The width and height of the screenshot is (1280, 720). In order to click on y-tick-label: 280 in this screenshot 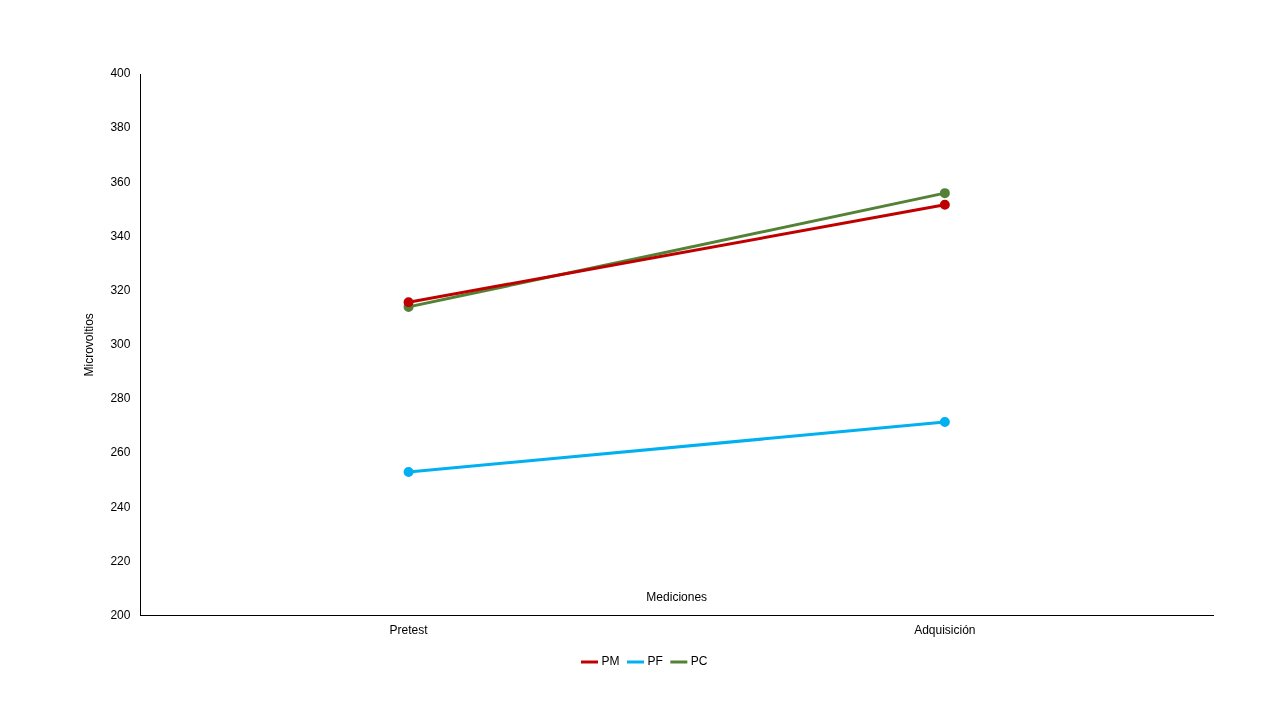, I will do `click(120, 398)`.